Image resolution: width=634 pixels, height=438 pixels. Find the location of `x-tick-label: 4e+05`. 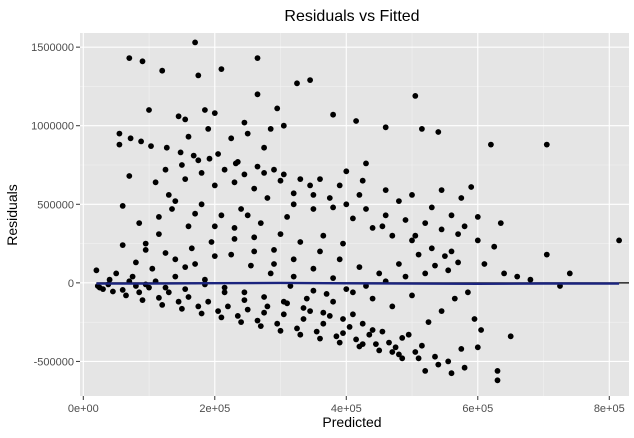

x-tick-label: 4e+05 is located at coordinates (346, 409).